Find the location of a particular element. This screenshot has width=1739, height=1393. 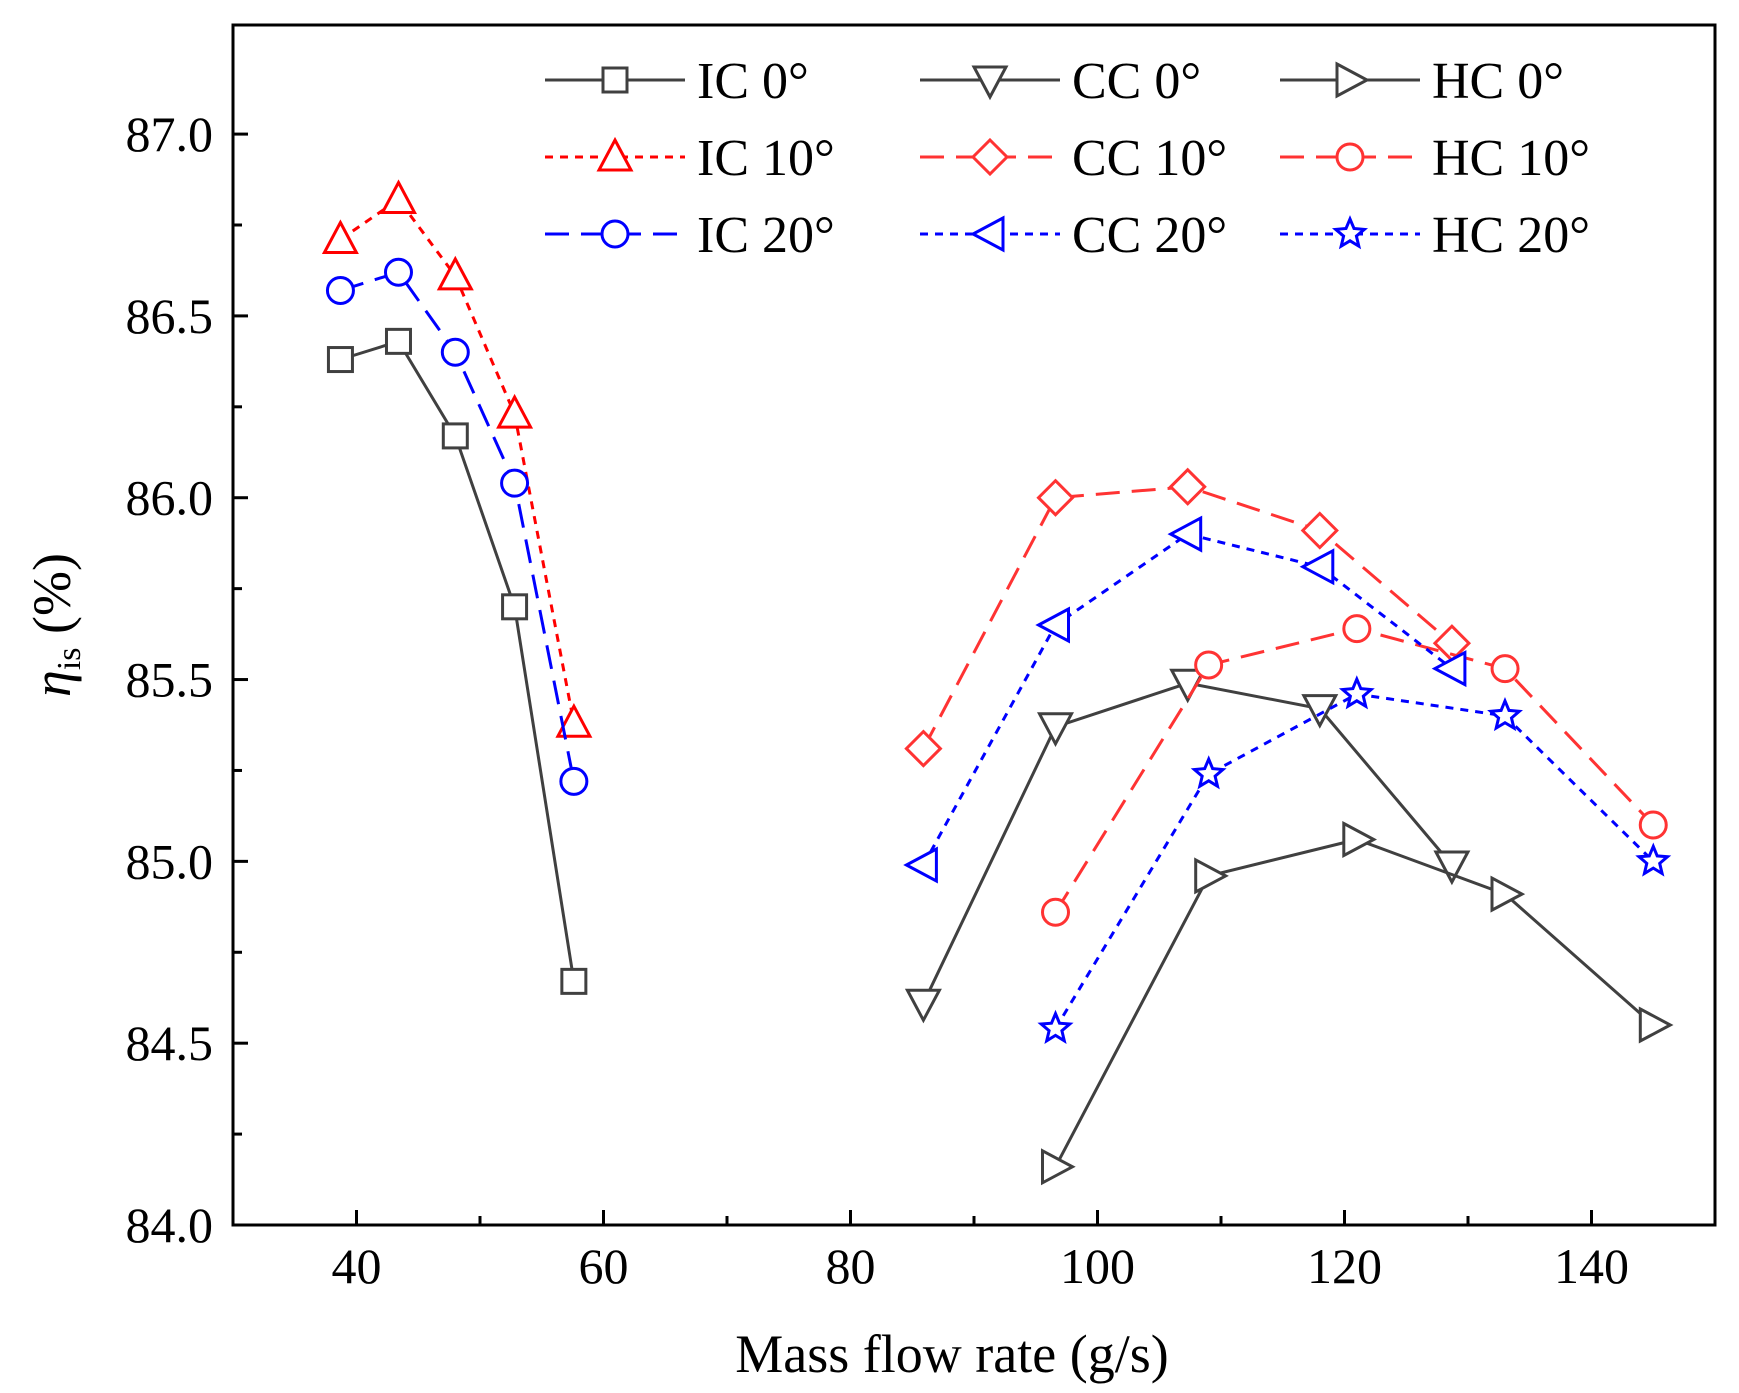

legend-entry-cc-20deg: CC 20° is located at coordinates (1073, 235).